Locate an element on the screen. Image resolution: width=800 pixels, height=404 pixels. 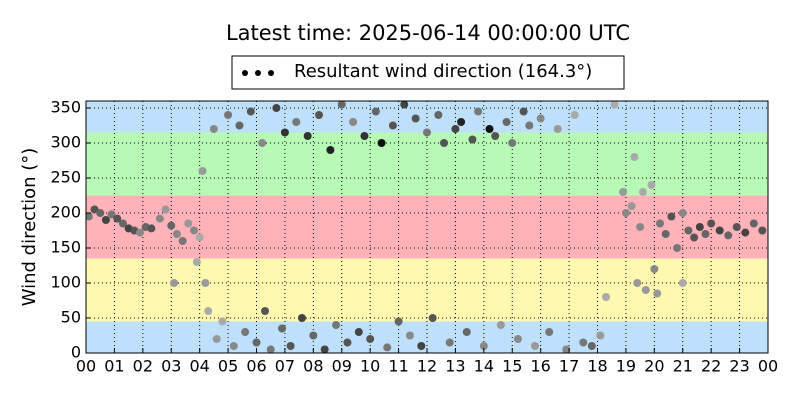
x-tick-label: 16 is located at coordinates (540, 366).